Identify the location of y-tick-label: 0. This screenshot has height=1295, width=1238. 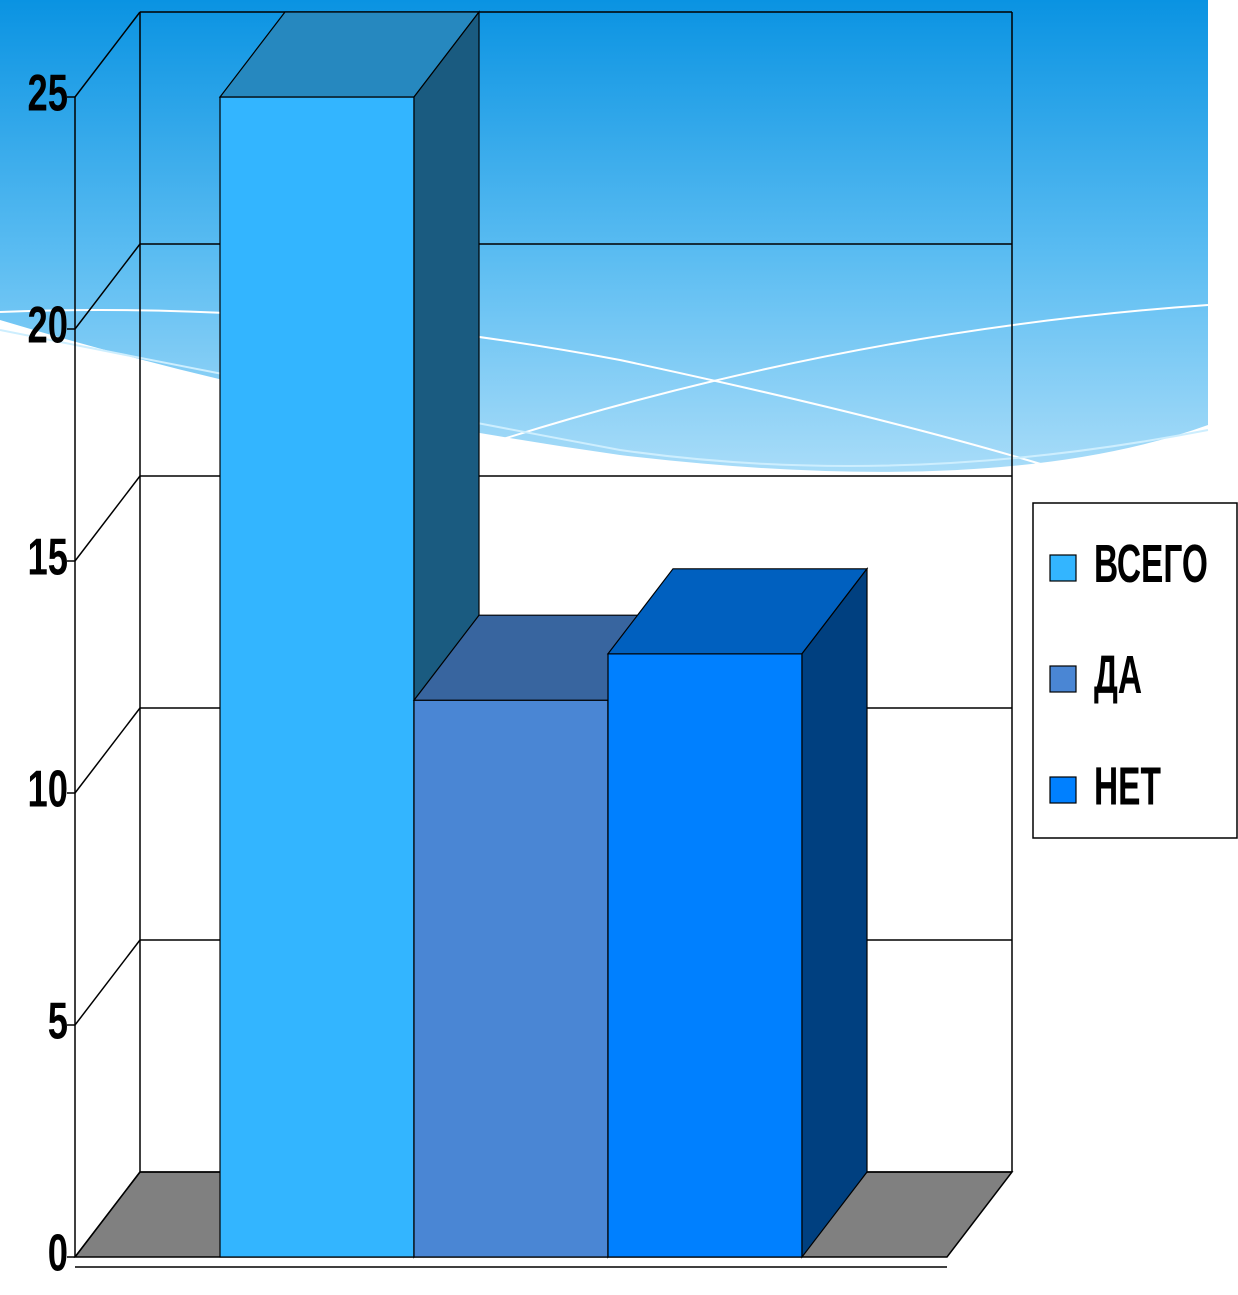
(58, 1252).